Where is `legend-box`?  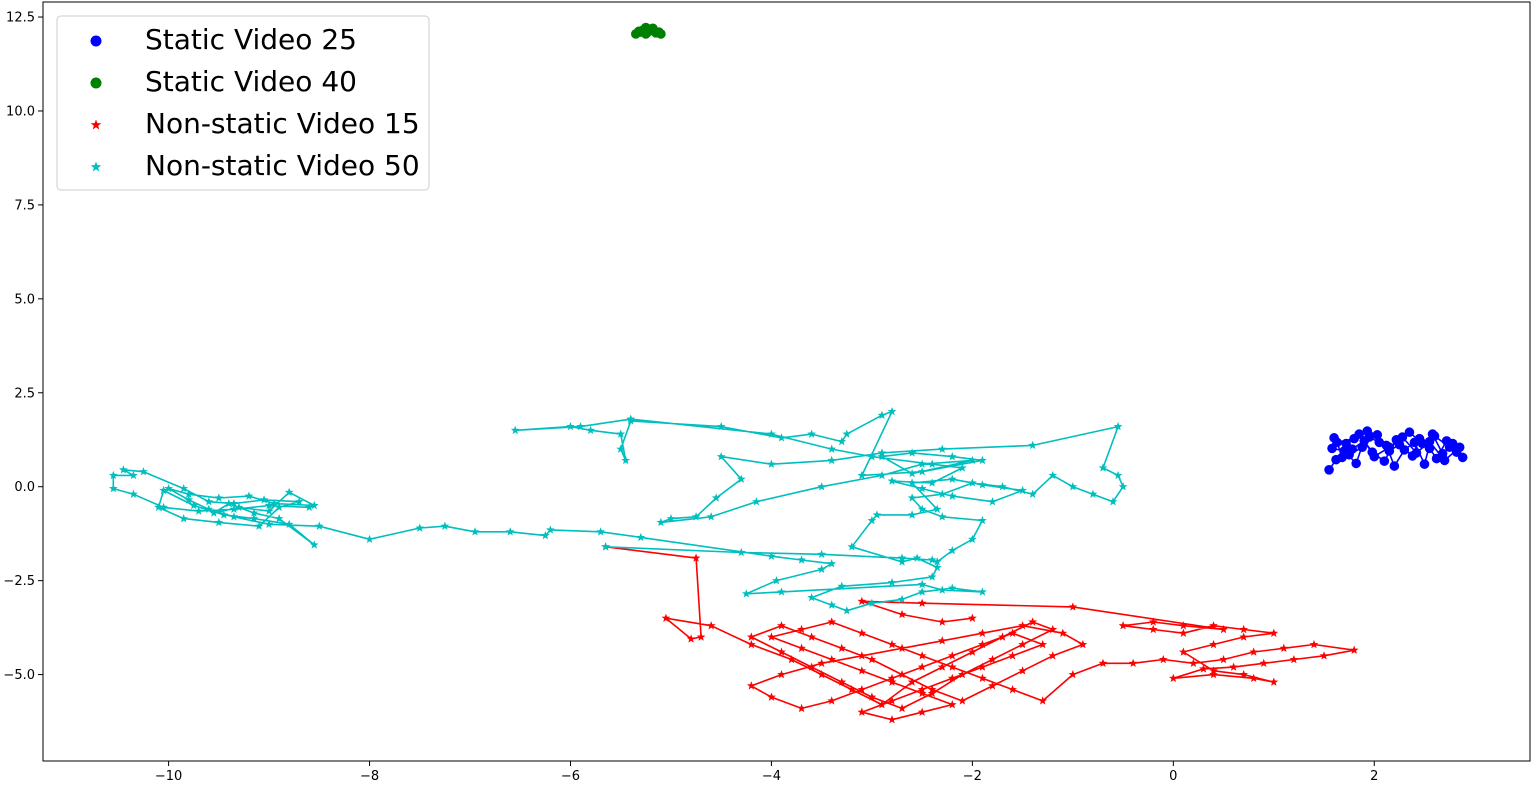 legend-box is located at coordinates (243, 103).